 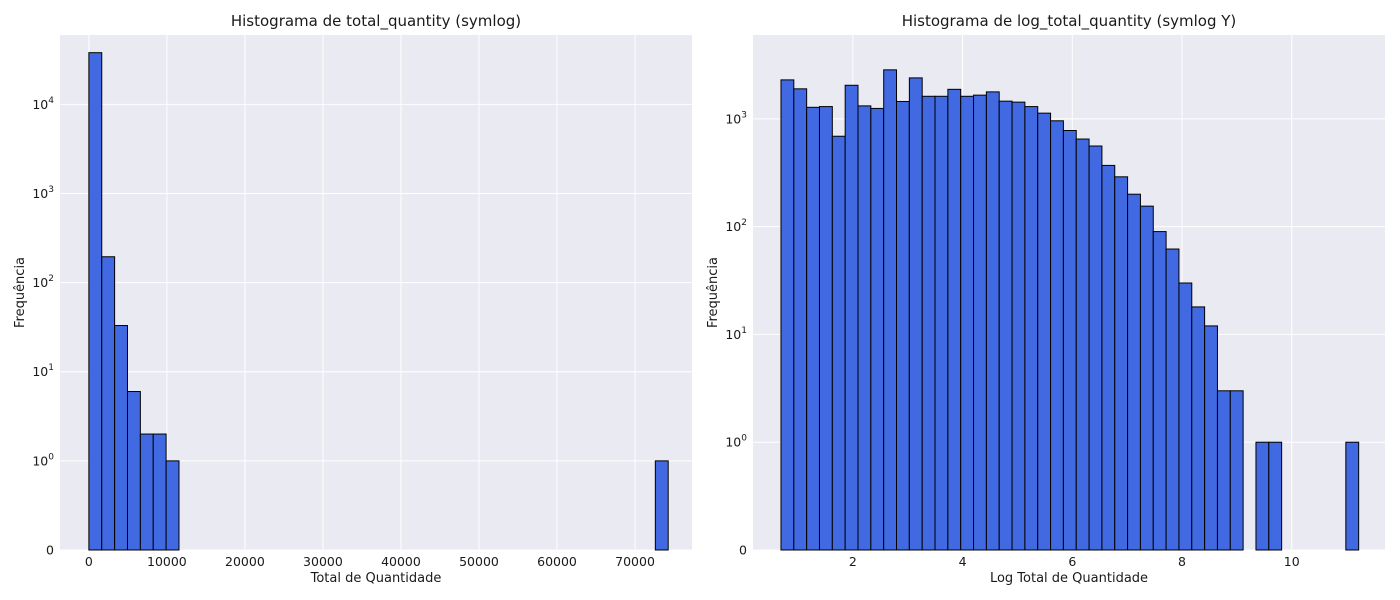 What do you see at coordinates (479, 561) in the screenshot?
I see `x-tick-label: 50000` at bounding box center [479, 561].